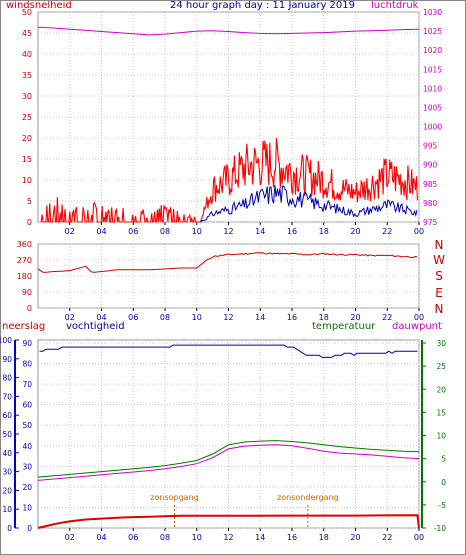 The image size is (466, 555). Describe the element at coordinates (430, 146) in the screenshot. I see `p1-right-tick-label: 995` at that location.